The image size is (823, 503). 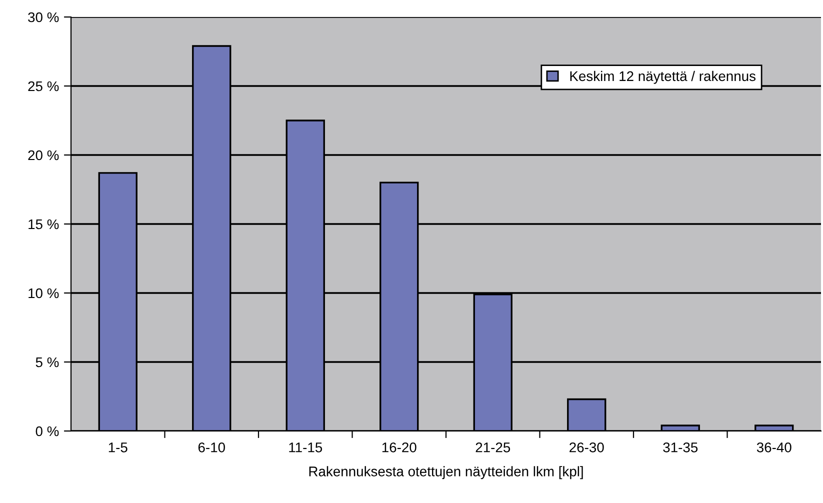 What do you see at coordinates (680, 447) in the screenshot?
I see `x-tick-label: 31-35` at bounding box center [680, 447].